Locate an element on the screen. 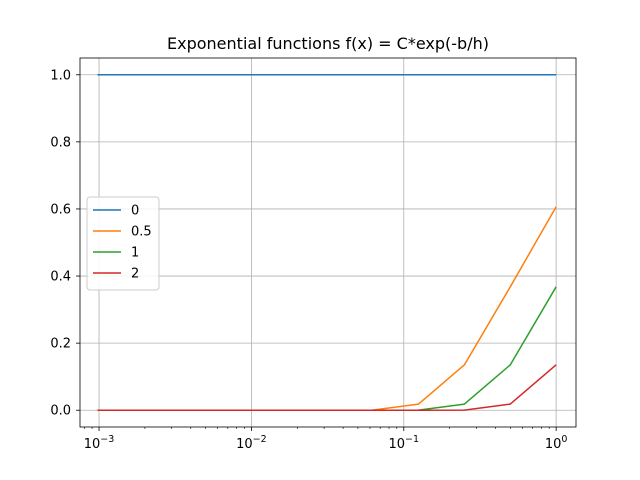 This screenshot has height=480, width=640. x-tick-label-0: 10⁻³ is located at coordinates (99, 443).